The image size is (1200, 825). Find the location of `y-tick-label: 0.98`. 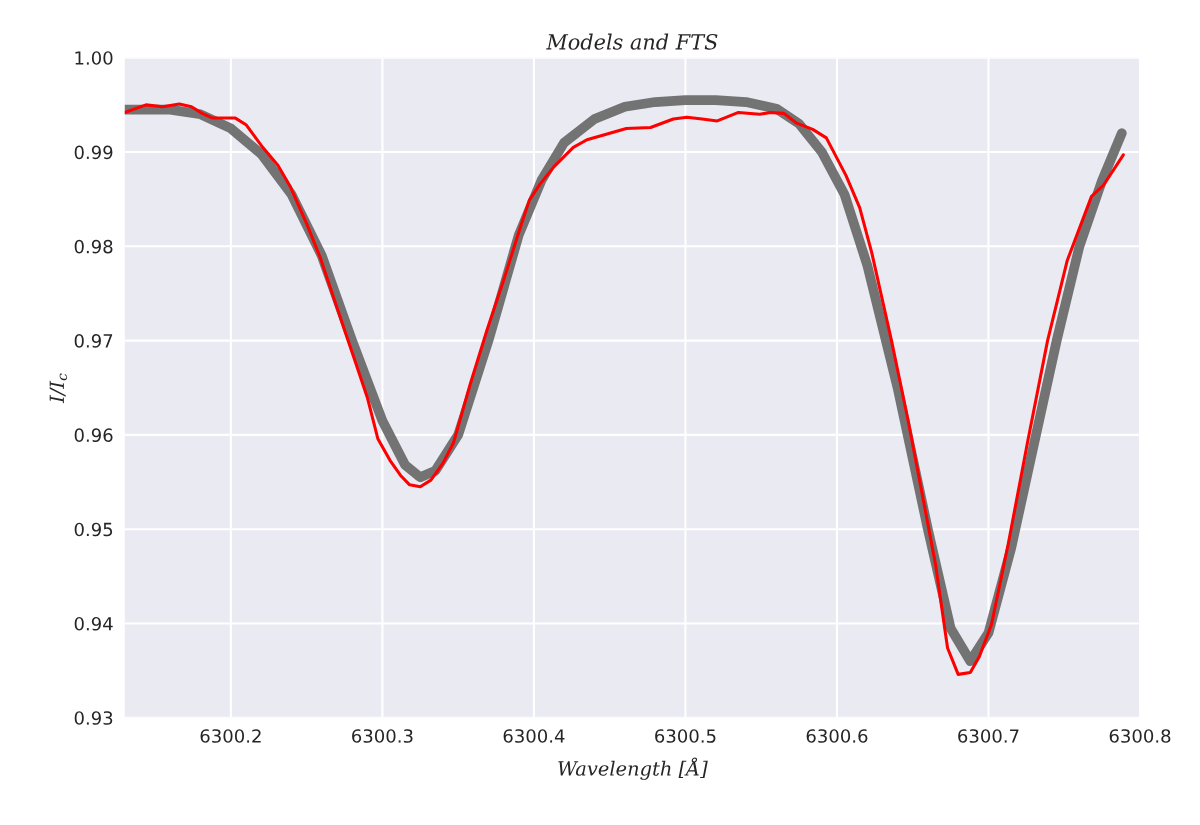

y-tick-label: 0.98 is located at coordinates (93, 246).